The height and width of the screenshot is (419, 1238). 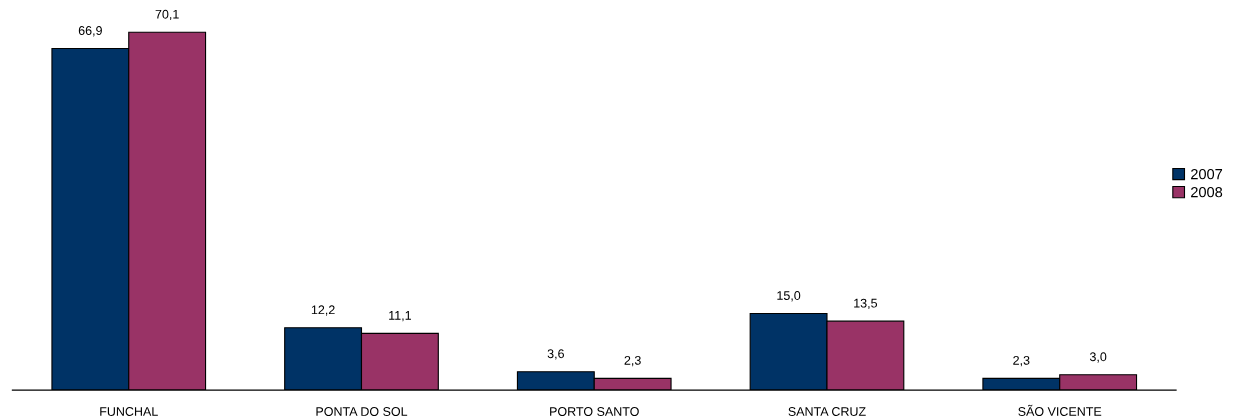 I want to click on data-label: 12,2, so click(x=323, y=310).